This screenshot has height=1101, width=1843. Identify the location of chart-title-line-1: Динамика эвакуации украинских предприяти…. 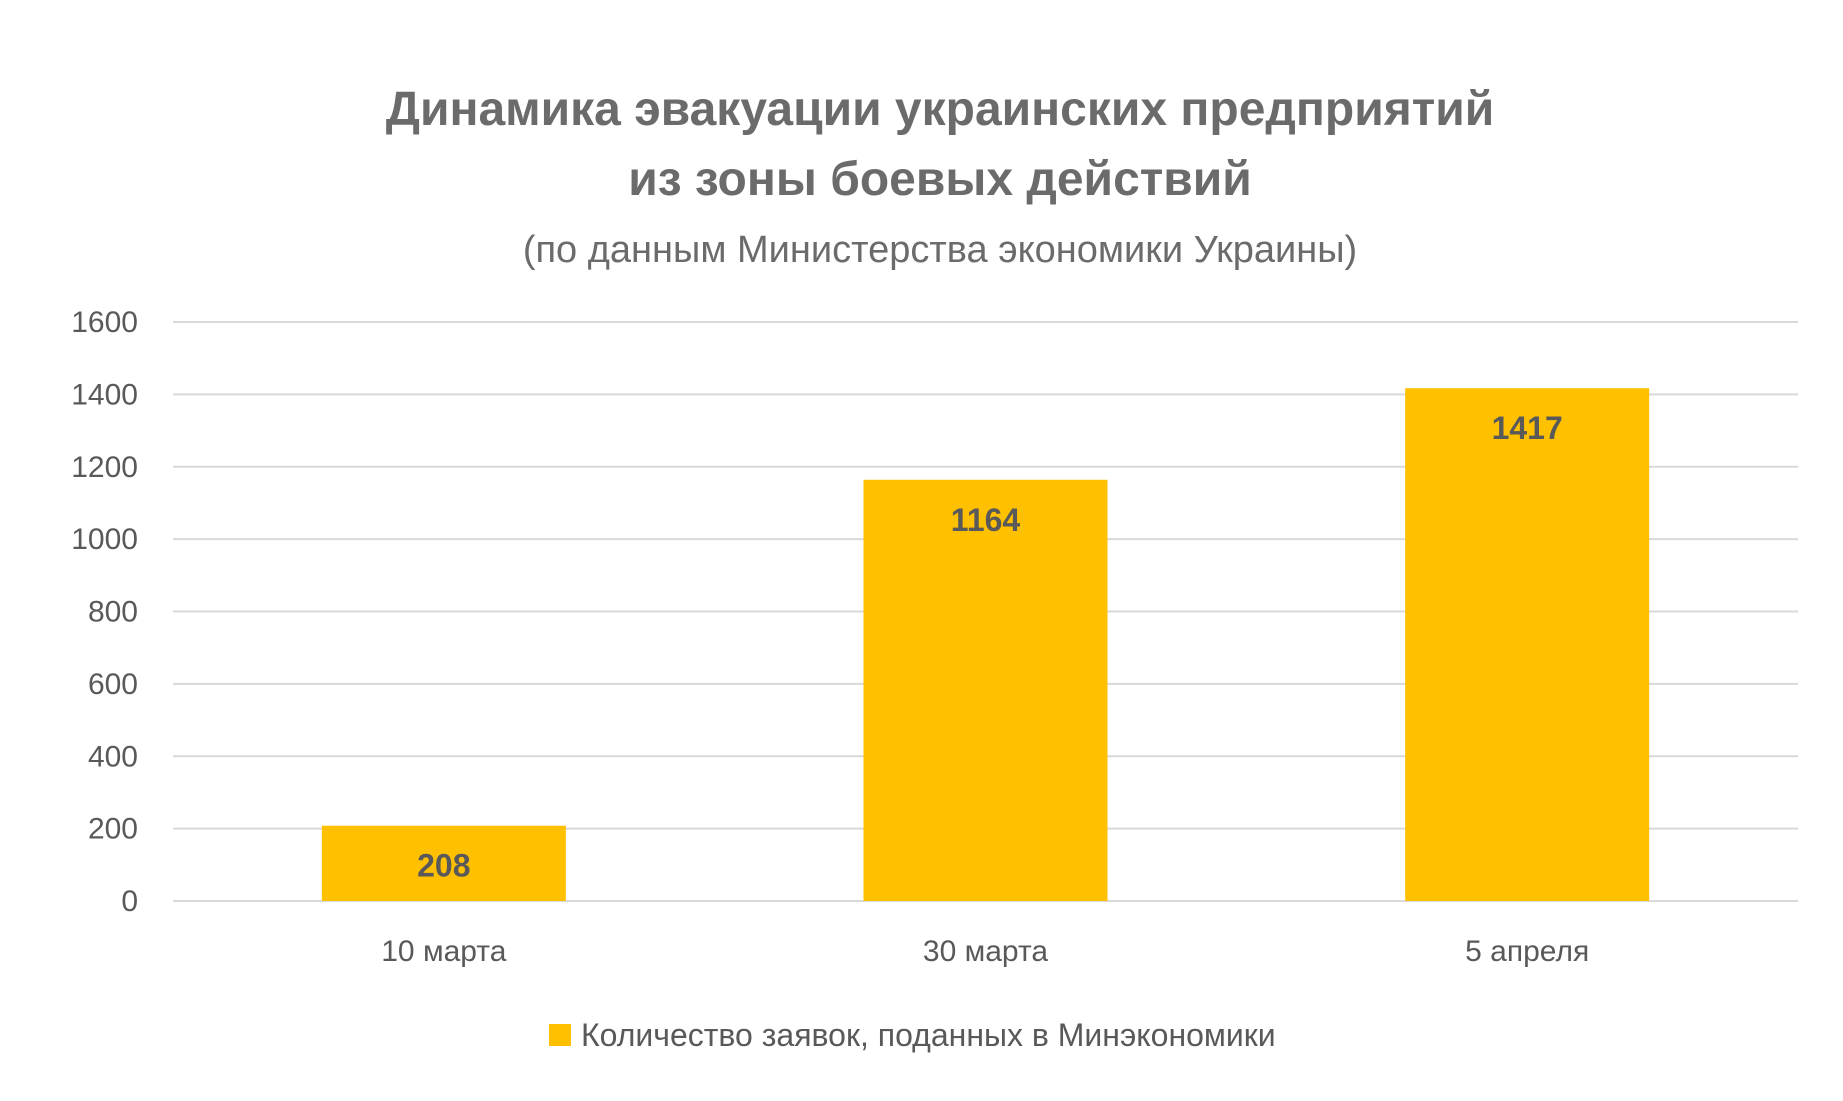
(940, 109).